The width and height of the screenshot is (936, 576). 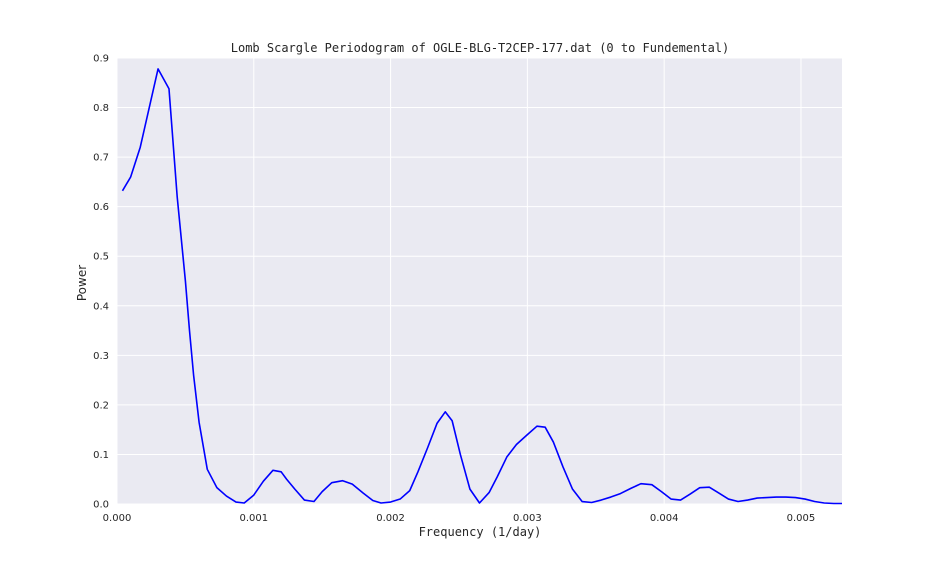 What do you see at coordinates (117, 518) in the screenshot?
I see `x-tick-label: 0.000` at bounding box center [117, 518].